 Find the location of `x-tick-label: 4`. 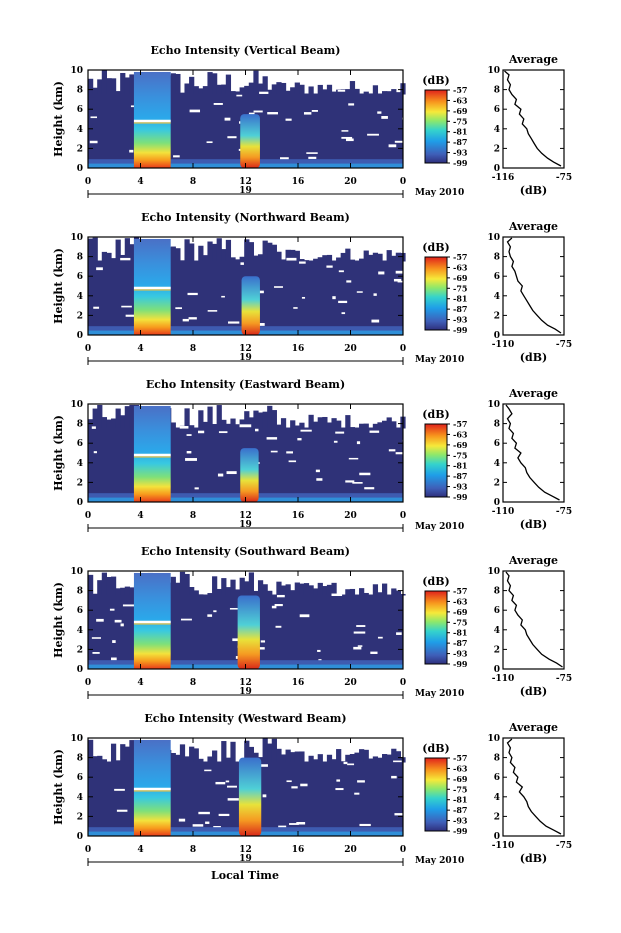

x-tick-label: 4 is located at coordinates (140, 182).